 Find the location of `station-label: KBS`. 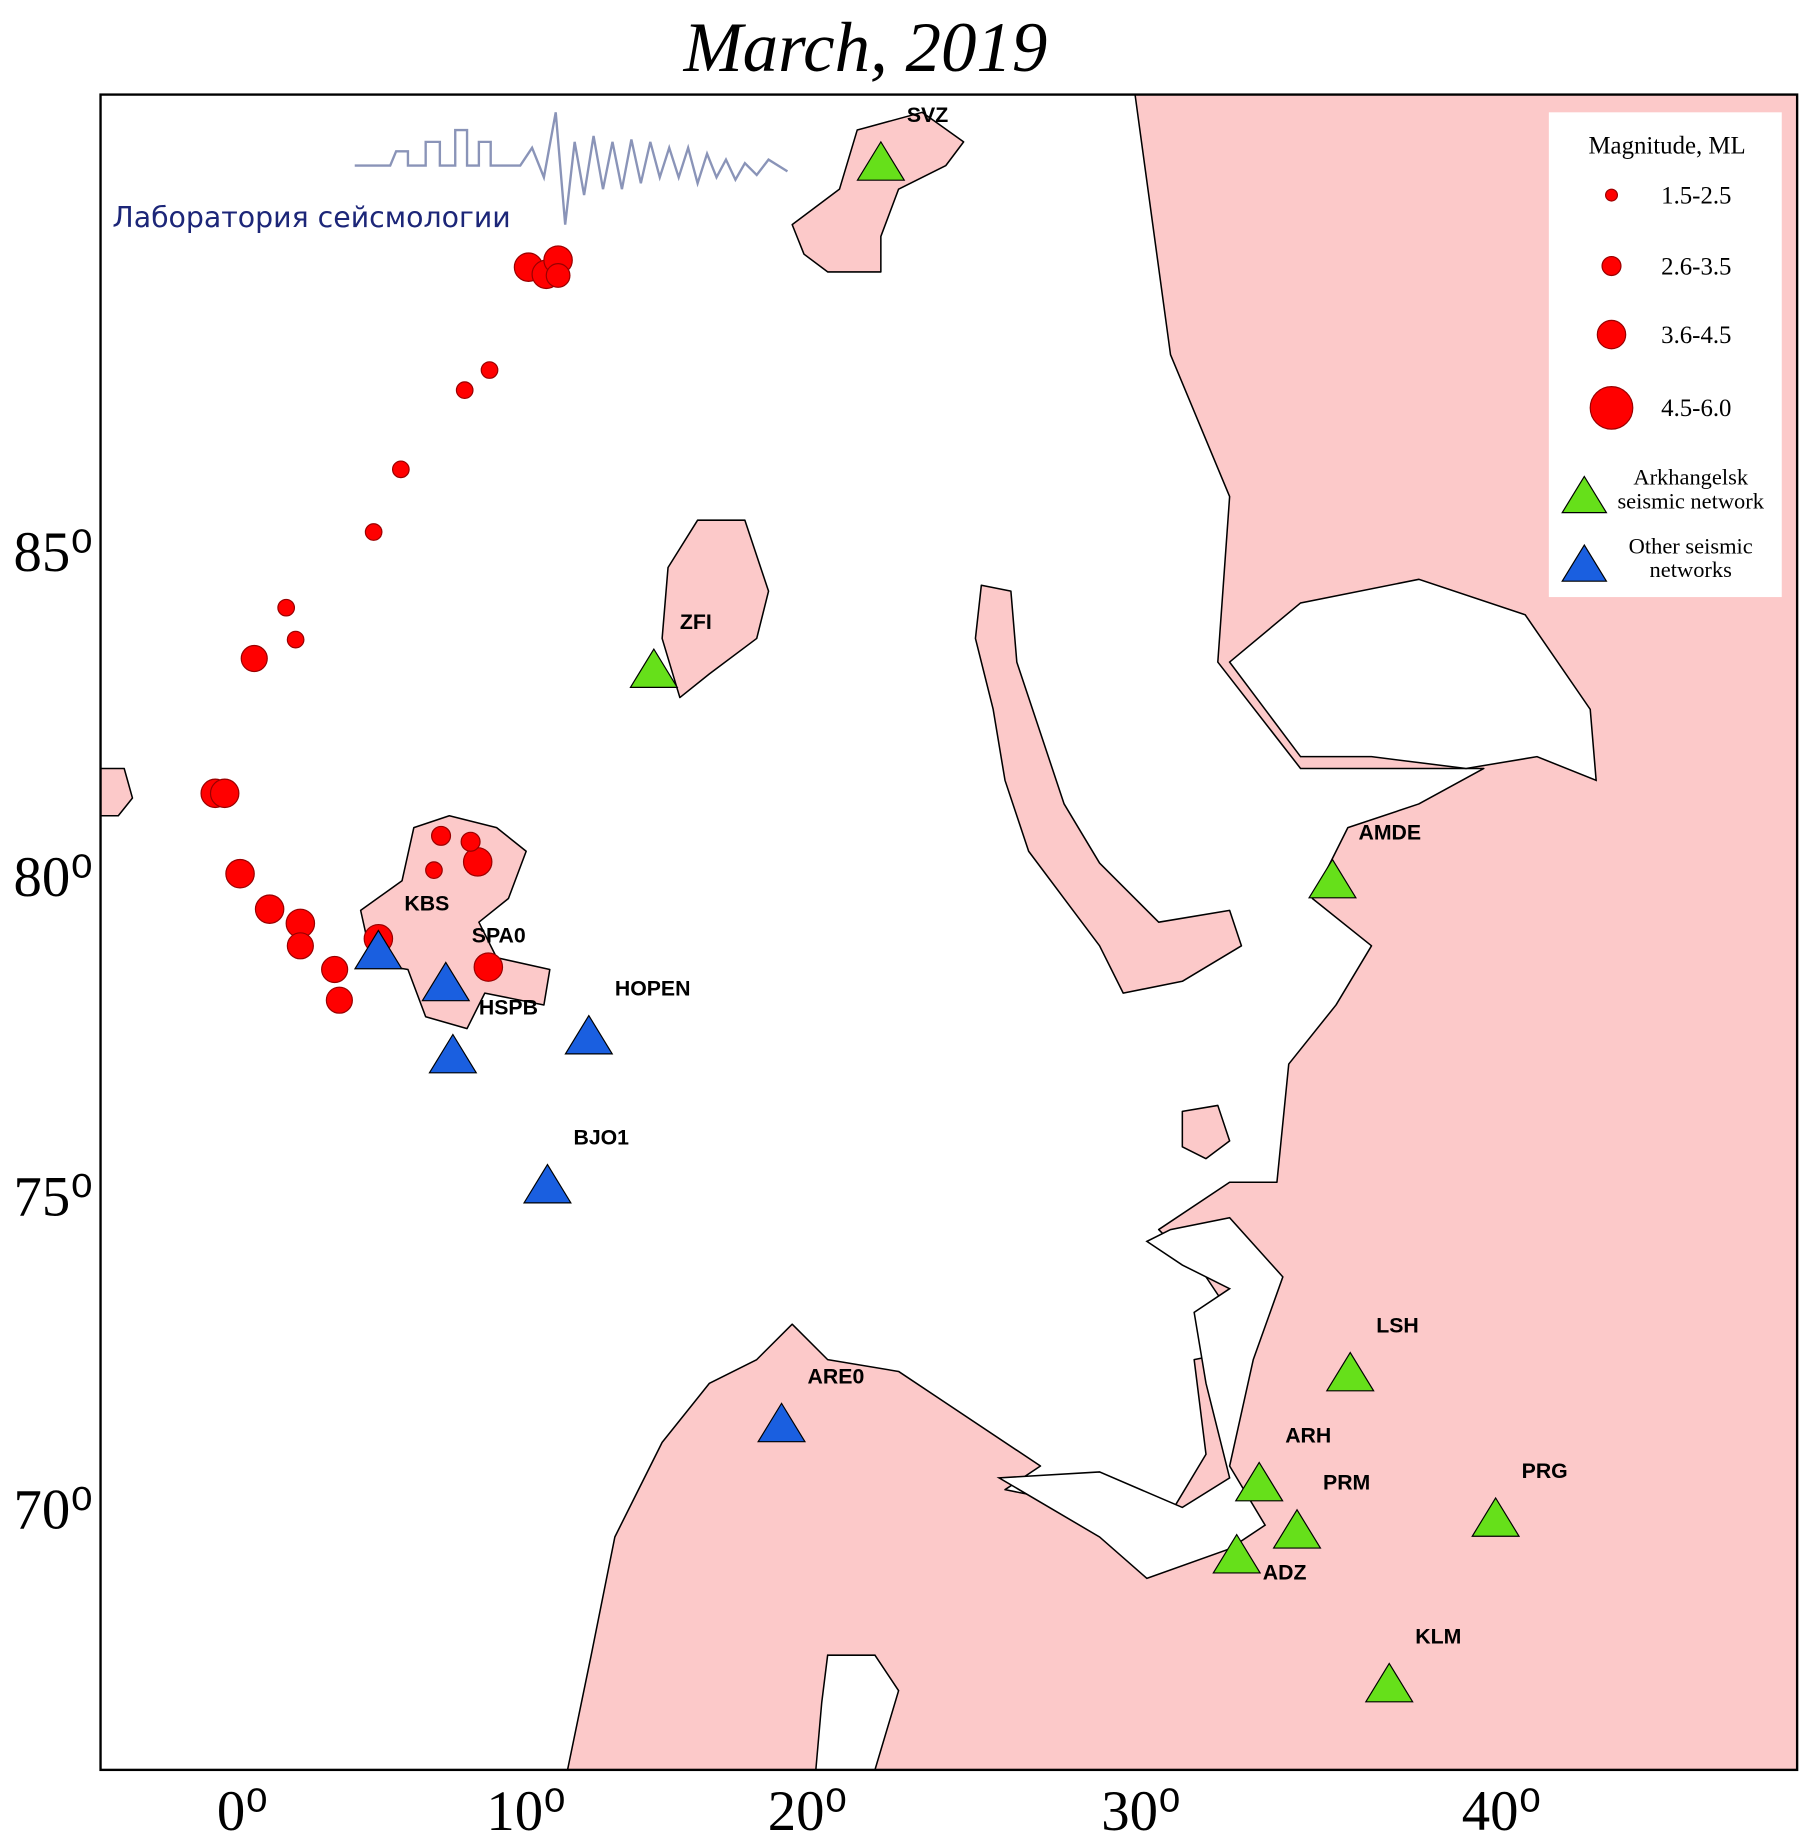

station-label: KBS is located at coordinates (426, 903).